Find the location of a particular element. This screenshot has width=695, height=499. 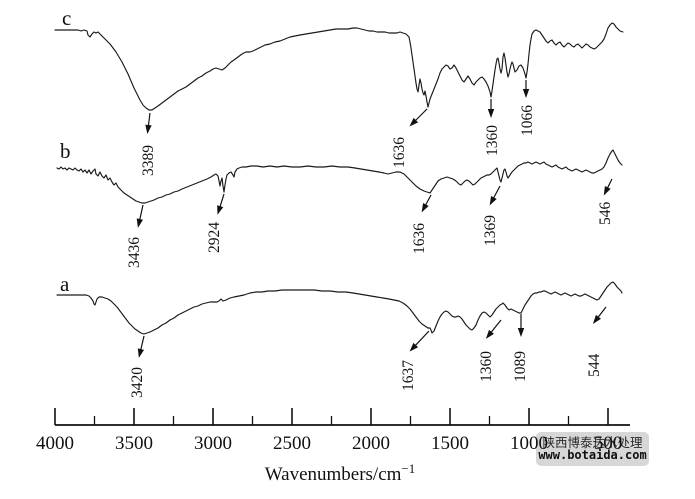

peak-annotation-c-1636: 1636 is located at coordinates (409, 138).